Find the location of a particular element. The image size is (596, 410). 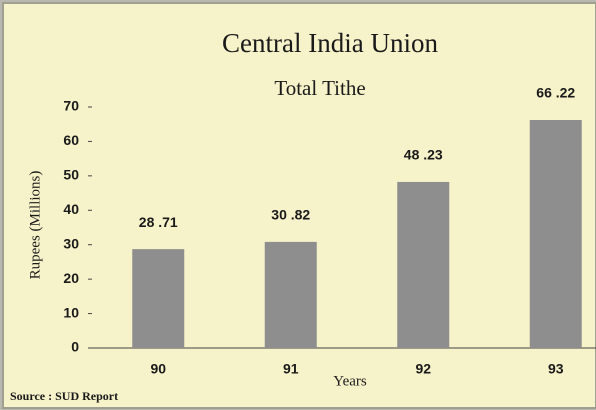

y-tick-label: 50 is located at coordinates (71, 175).